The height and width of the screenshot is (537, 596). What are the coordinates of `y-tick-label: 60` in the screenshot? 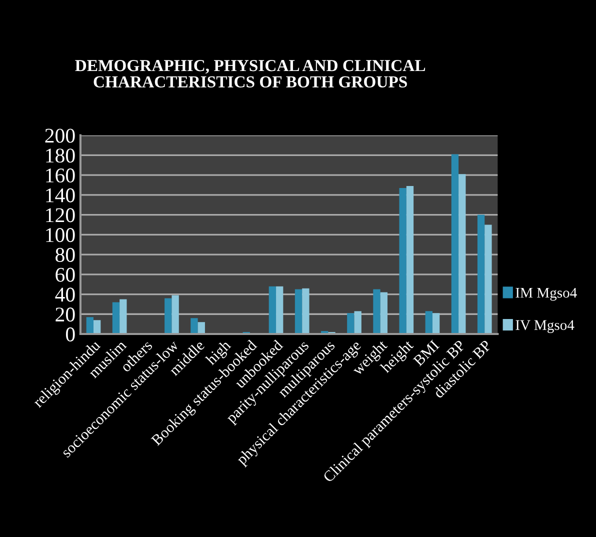 It's located at (65, 275).